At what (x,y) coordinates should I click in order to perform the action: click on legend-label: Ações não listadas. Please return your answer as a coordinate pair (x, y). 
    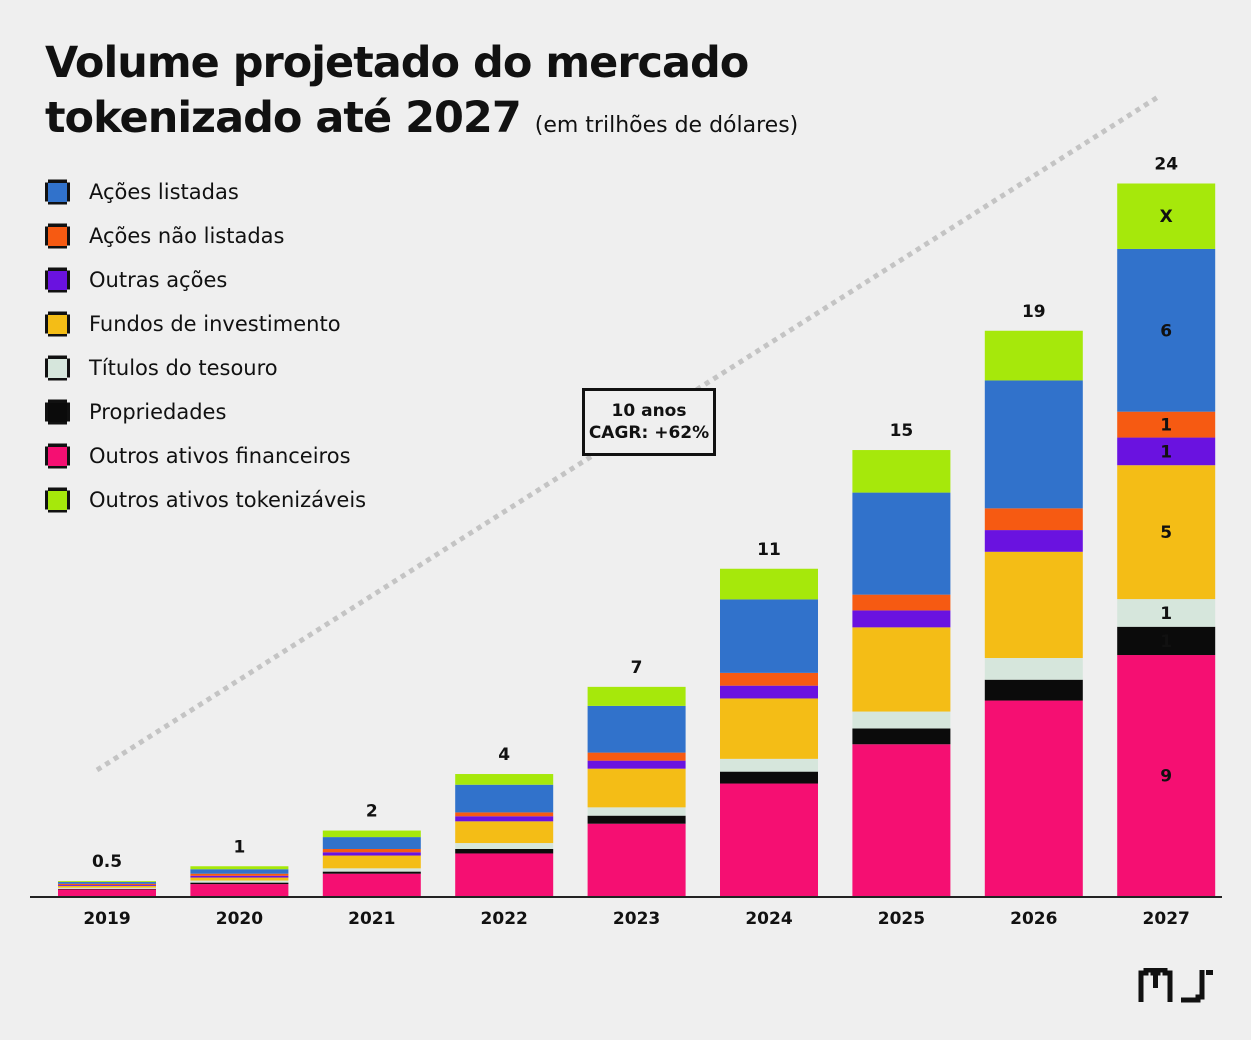
    Looking at the image, I should click on (187, 236).